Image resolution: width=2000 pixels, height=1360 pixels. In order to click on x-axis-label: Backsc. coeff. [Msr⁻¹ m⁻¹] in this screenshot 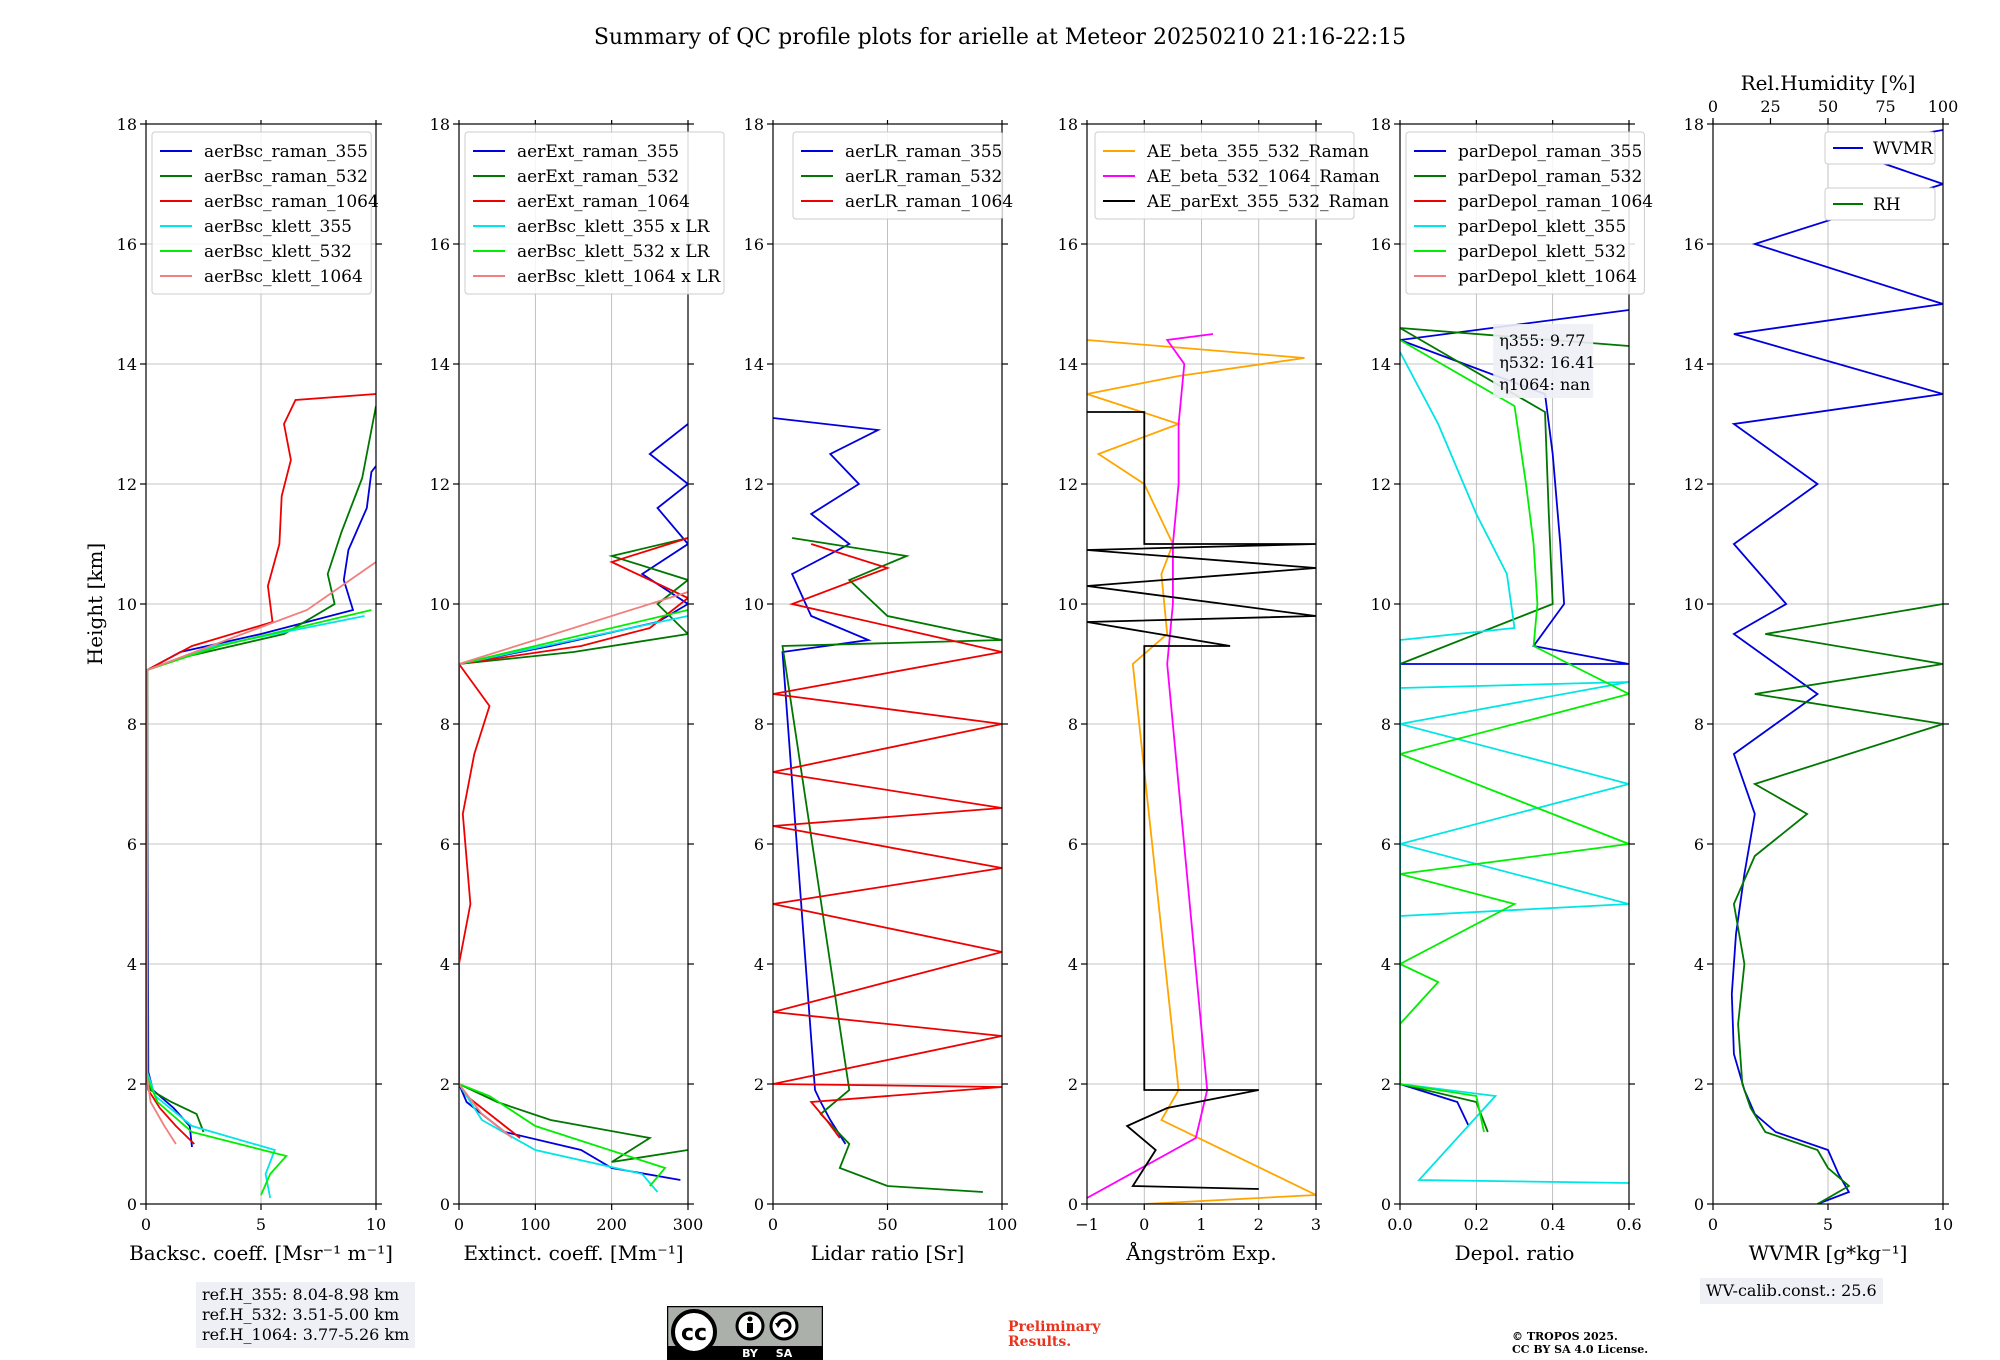, I will do `click(261, 1253)`.